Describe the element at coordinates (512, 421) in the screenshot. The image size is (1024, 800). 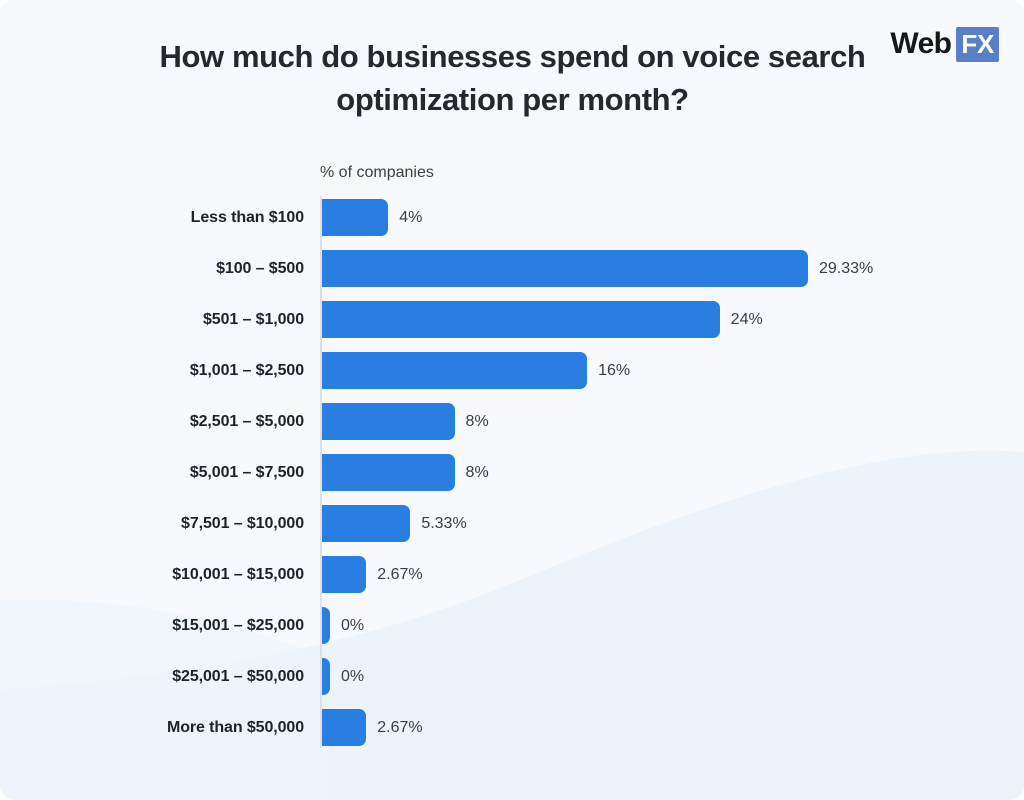
I see `bar-chart-row: $2,501 – $5,000 8%` at that location.